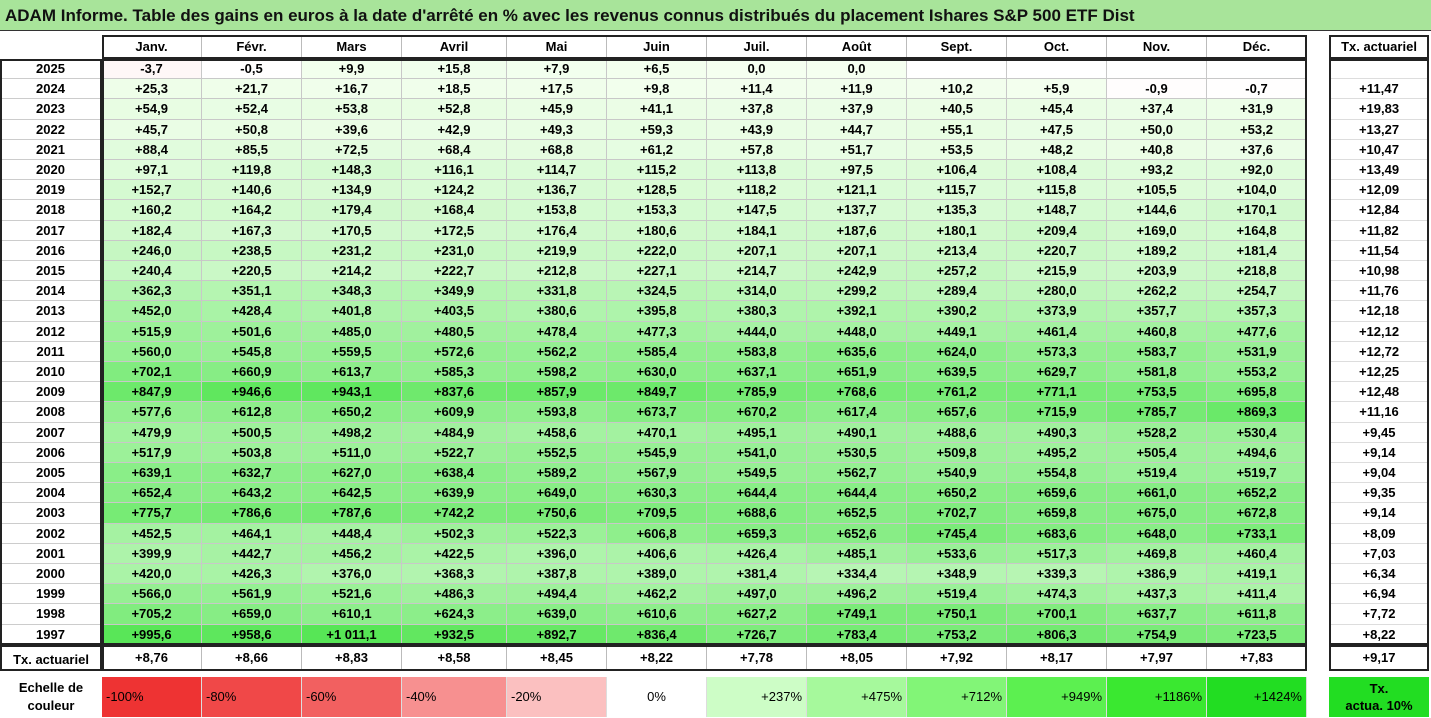 This screenshot has width=1431, height=718. I want to click on gain-cell: +651,9, so click(857, 372).